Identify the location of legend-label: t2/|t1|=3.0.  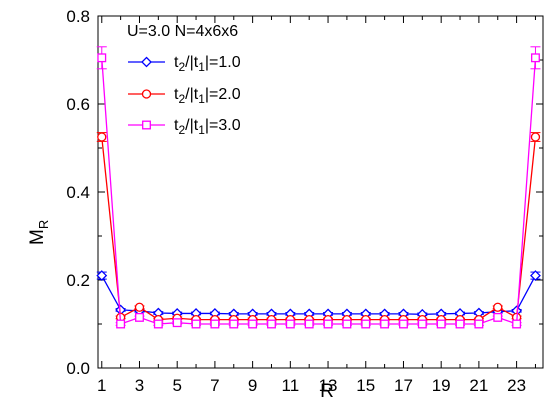
(207, 127).